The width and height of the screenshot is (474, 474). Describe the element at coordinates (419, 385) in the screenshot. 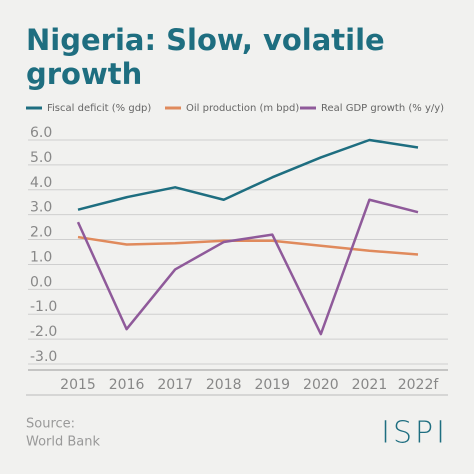

I see `x-tick-label: 2022f` at that location.